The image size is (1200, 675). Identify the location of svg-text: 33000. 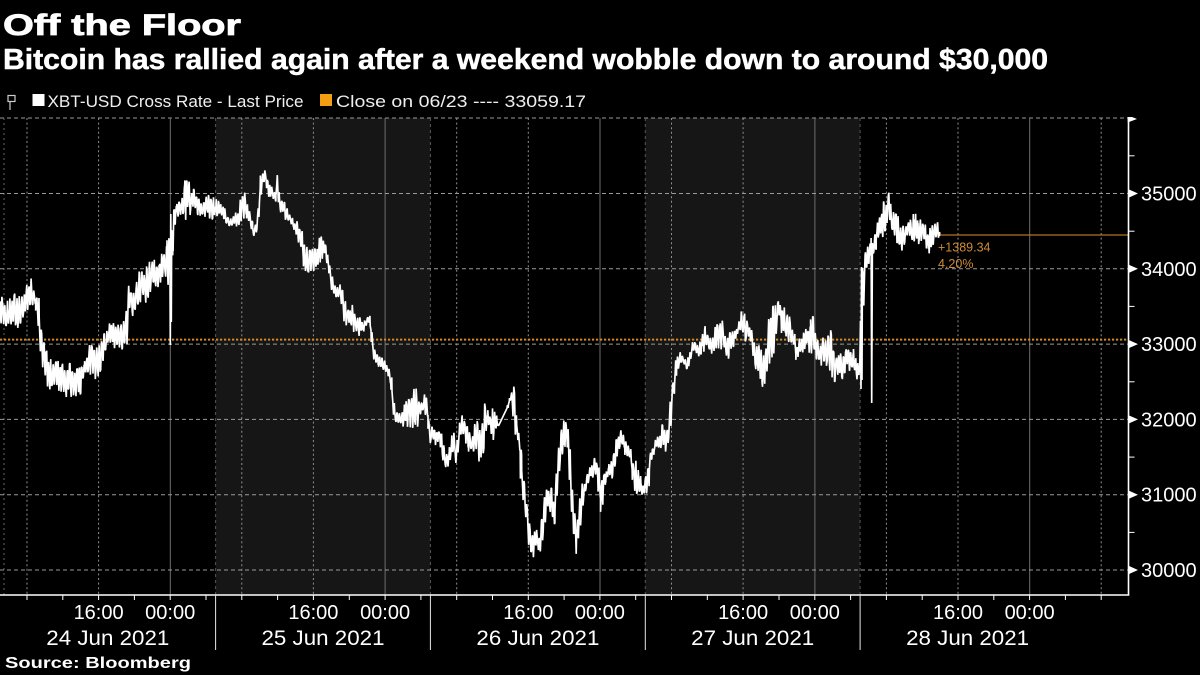
(1169, 345).